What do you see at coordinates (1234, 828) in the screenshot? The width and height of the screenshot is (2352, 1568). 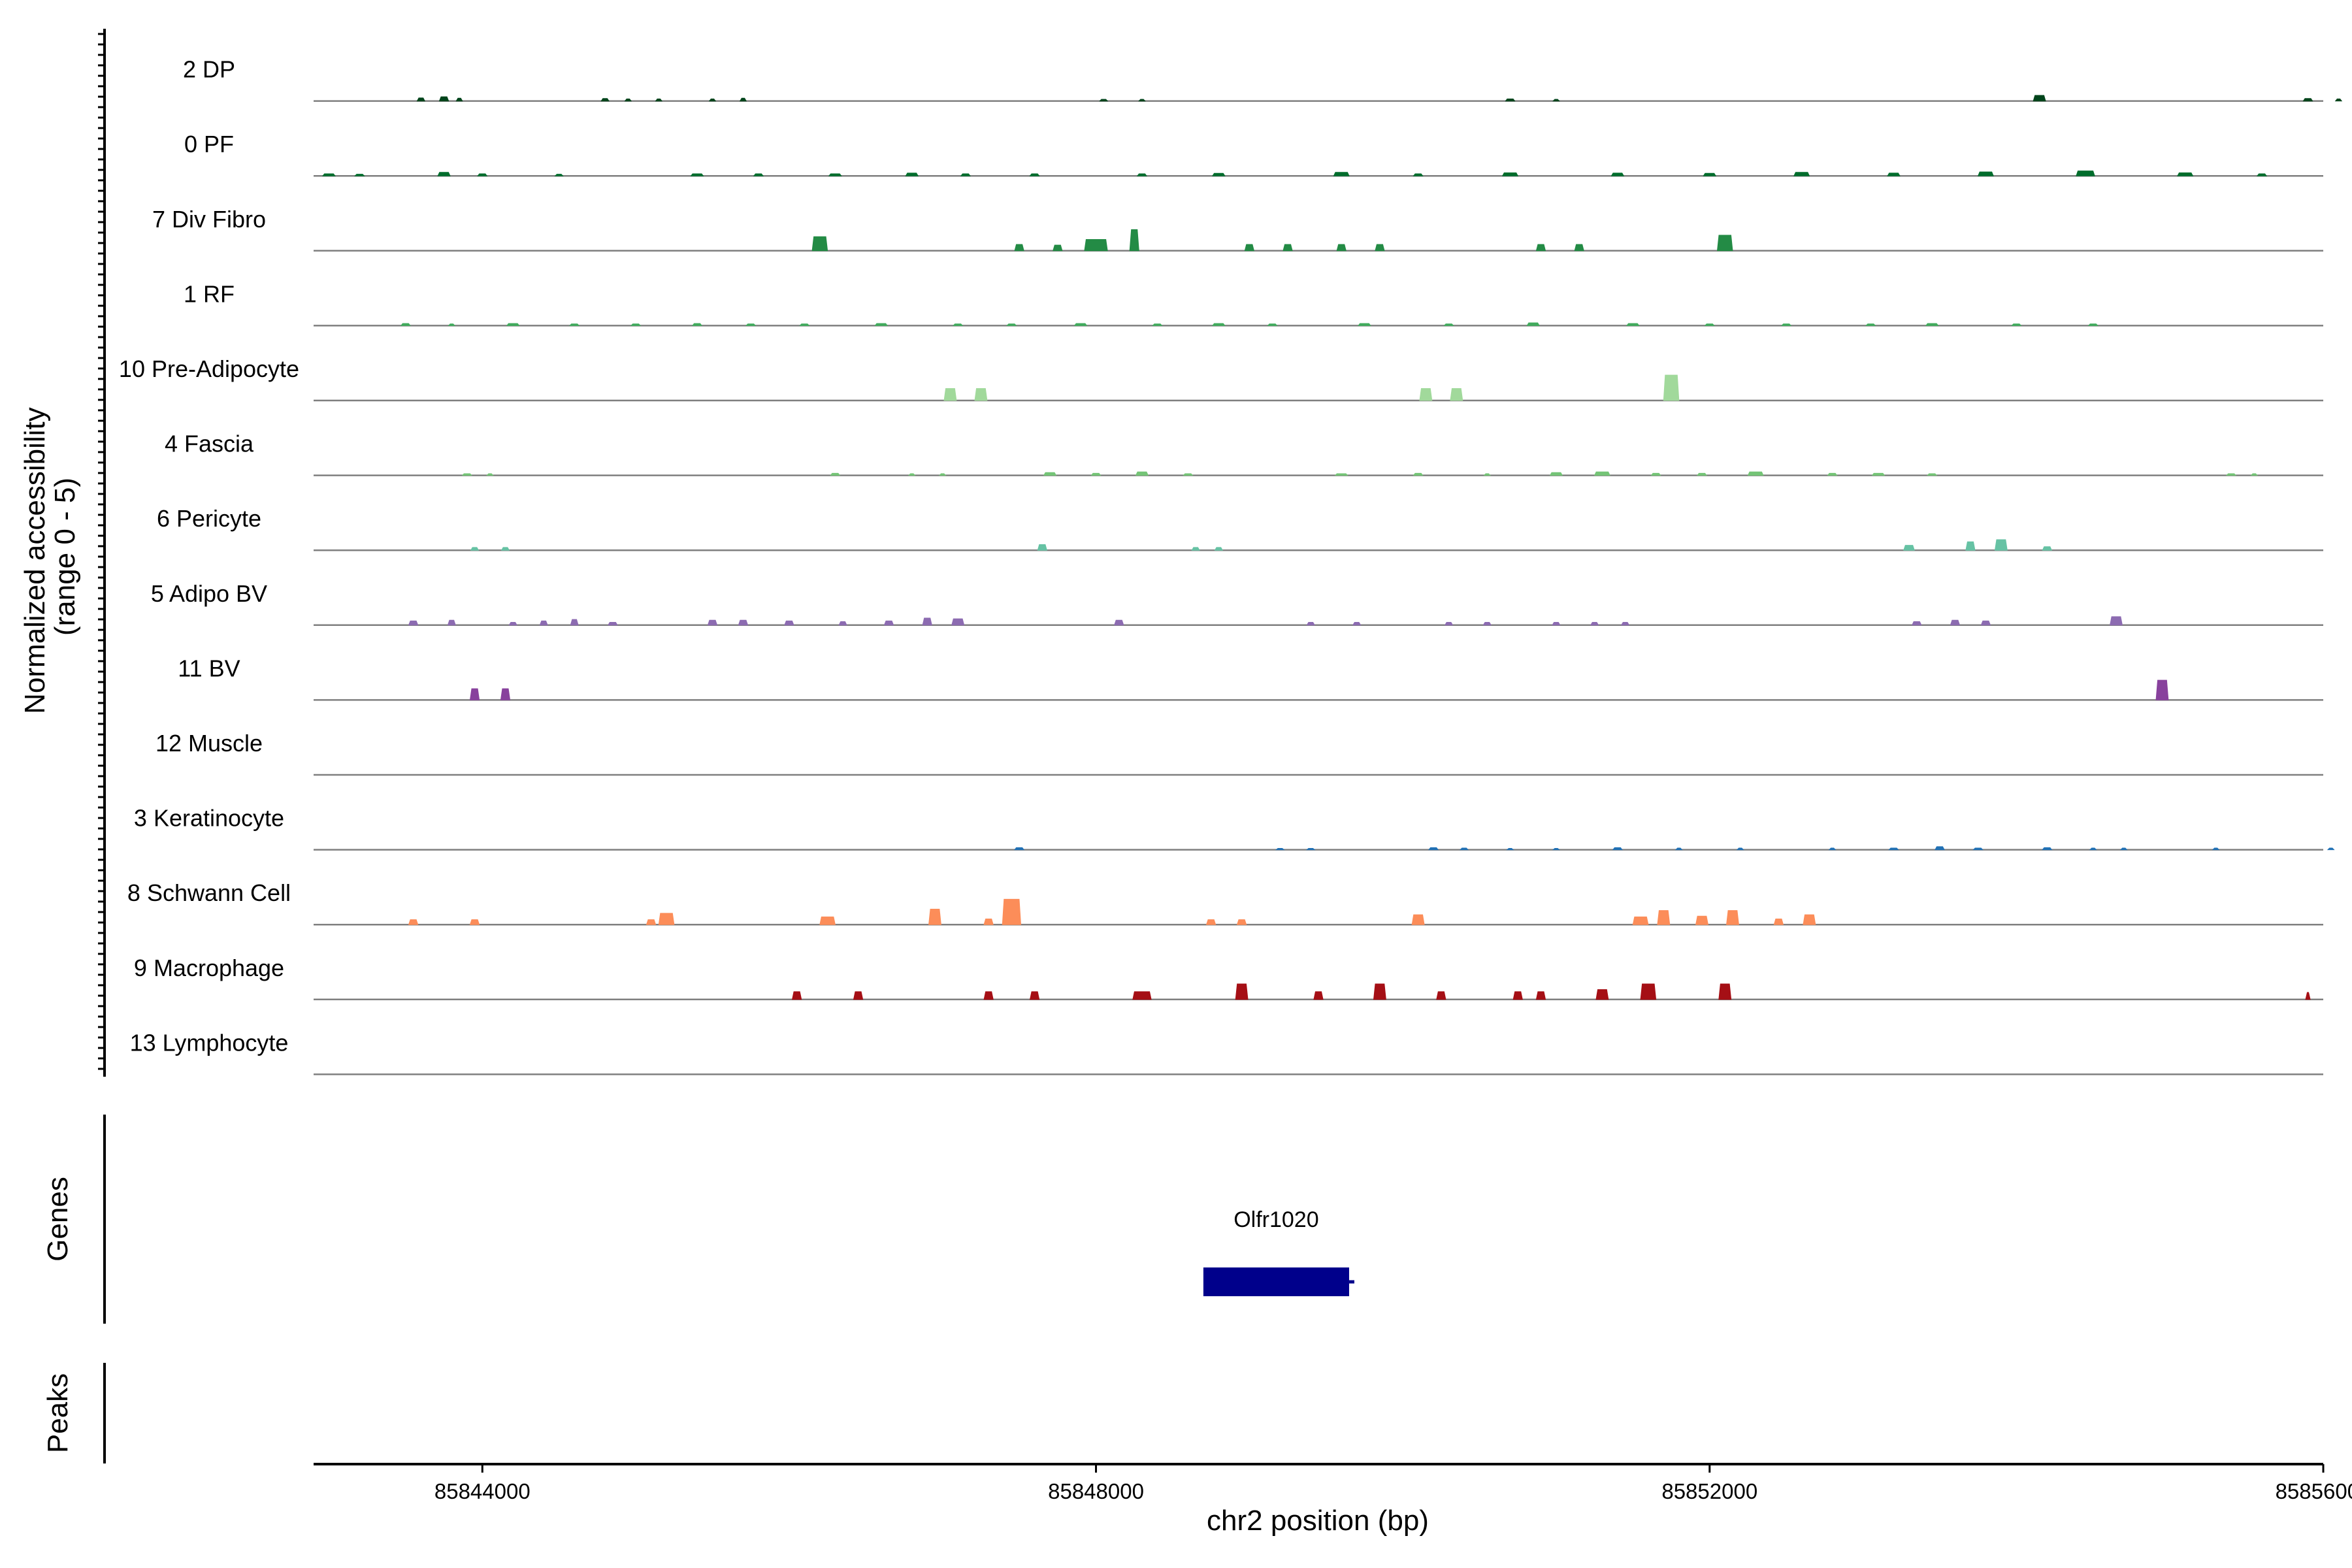 I see `track-3-keratinocyte: 3 Keratinocyte` at bounding box center [1234, 828].